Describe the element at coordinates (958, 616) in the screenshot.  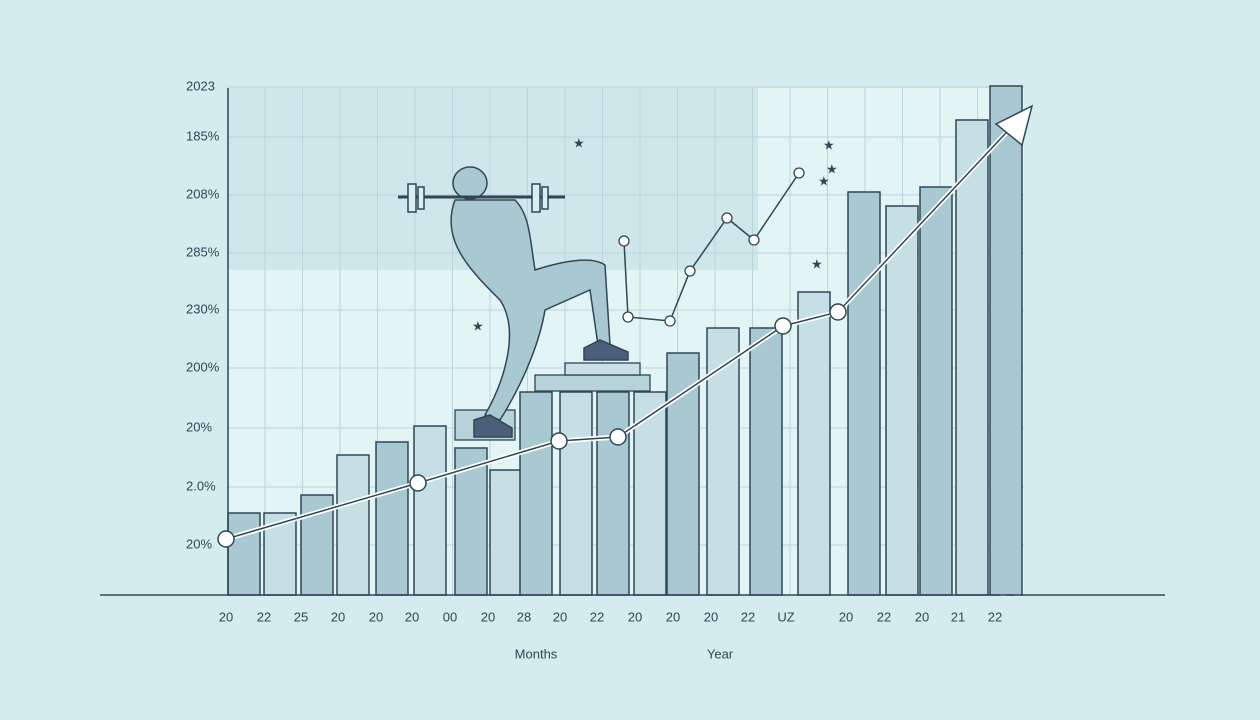
I see `x-axis-label: 21` at that location.